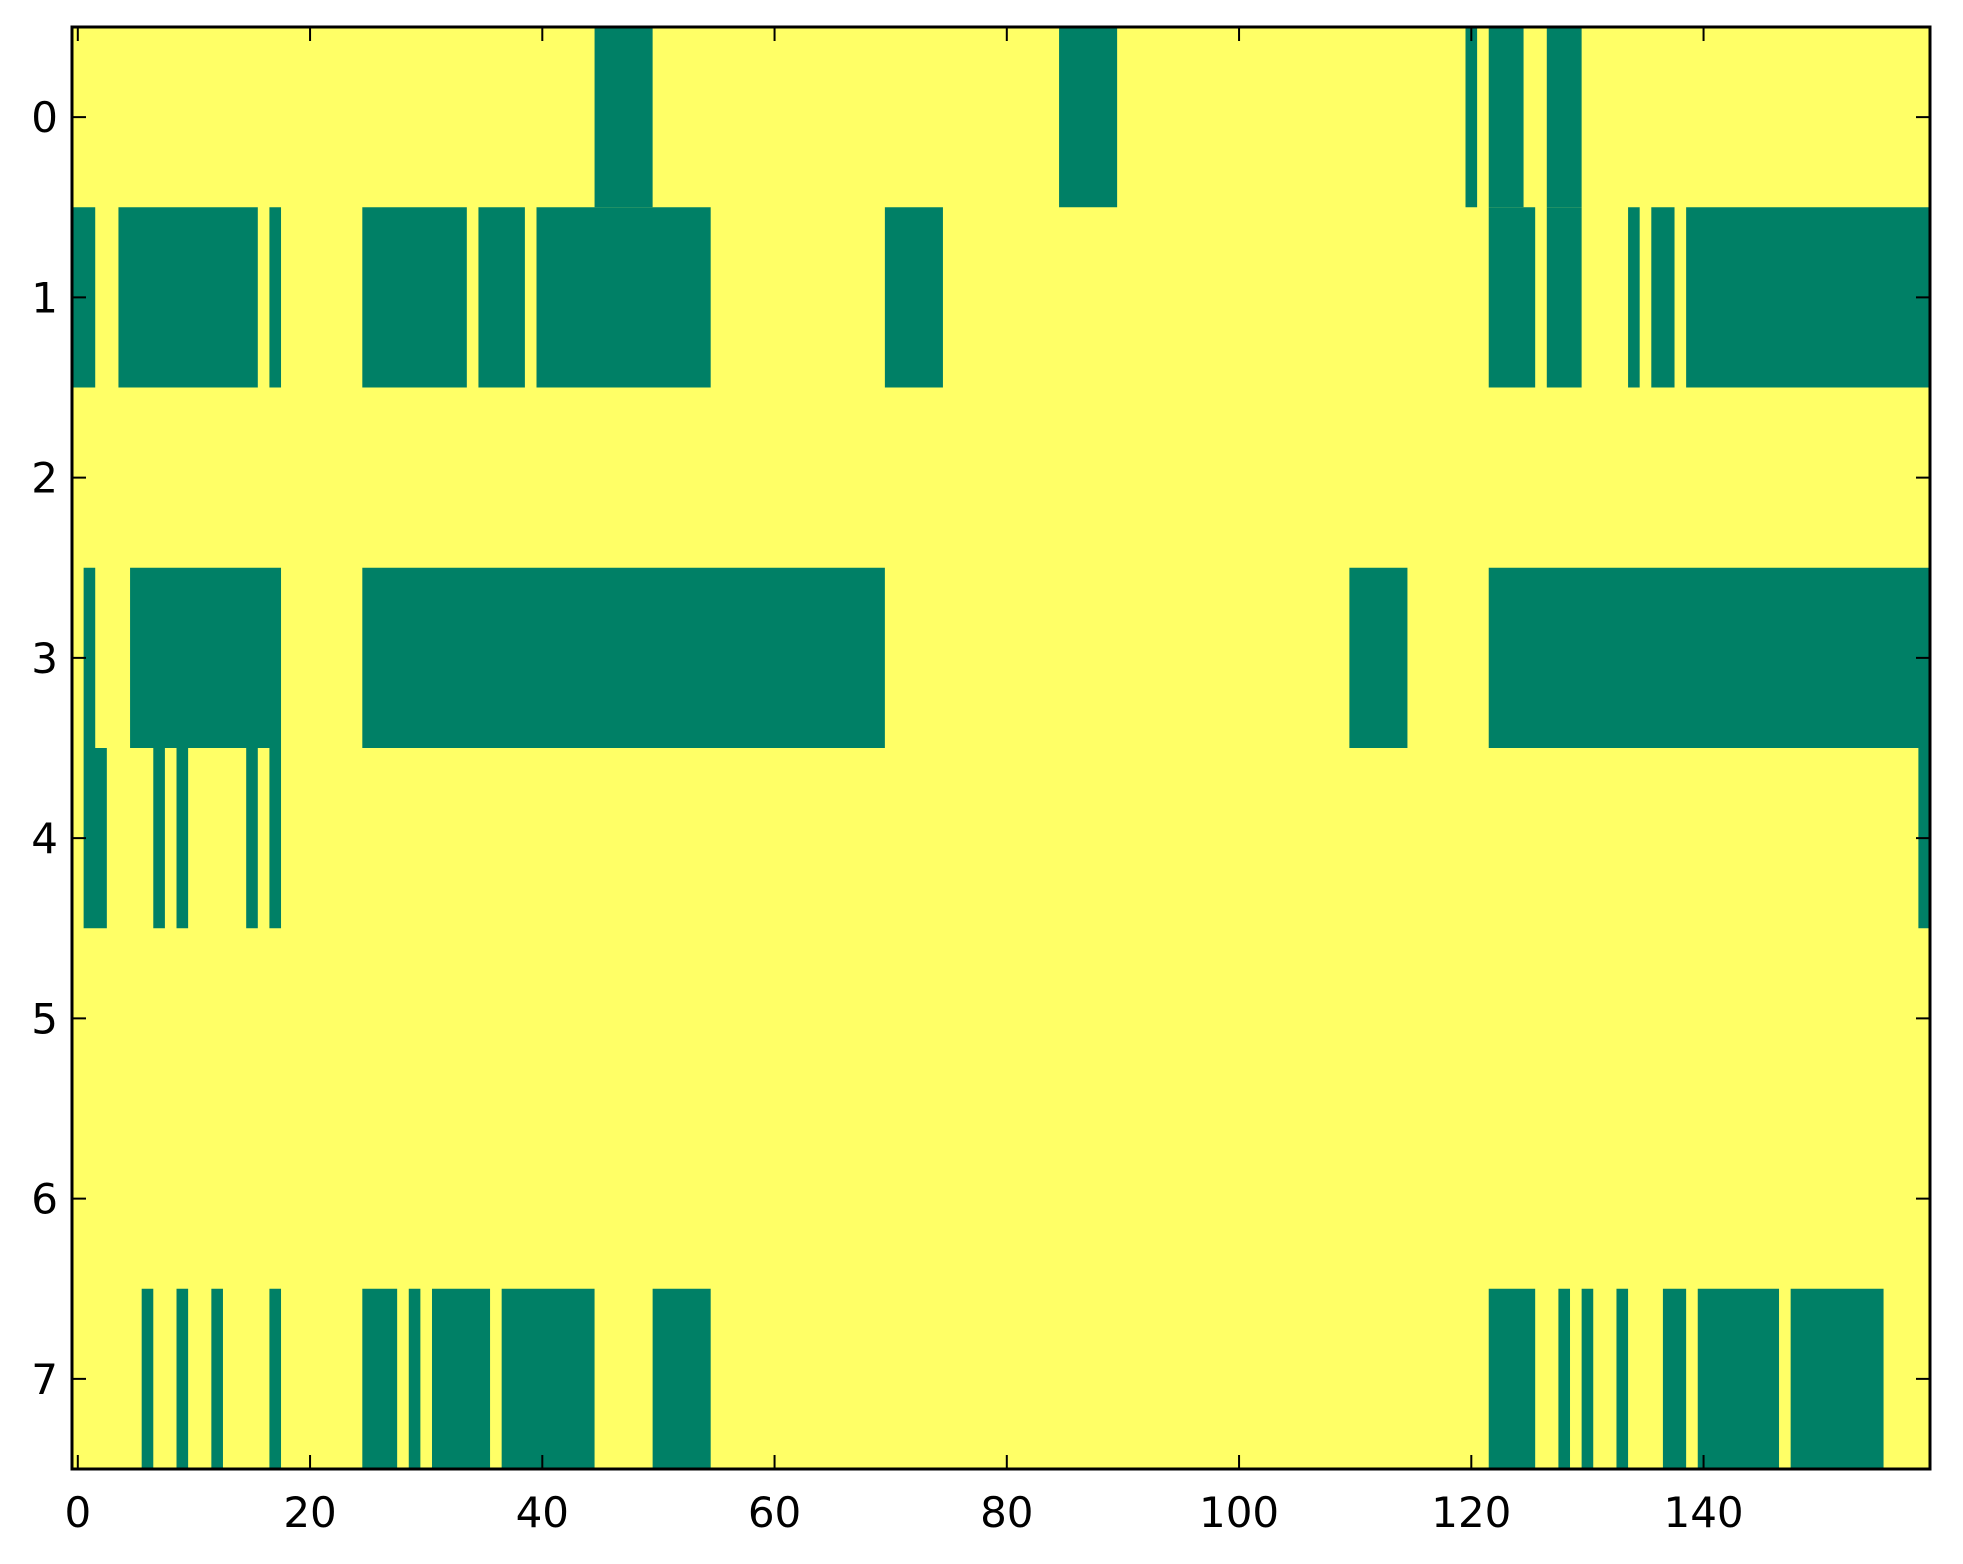  I want to click on x-tick-label: 100, so click(1239, 1512).